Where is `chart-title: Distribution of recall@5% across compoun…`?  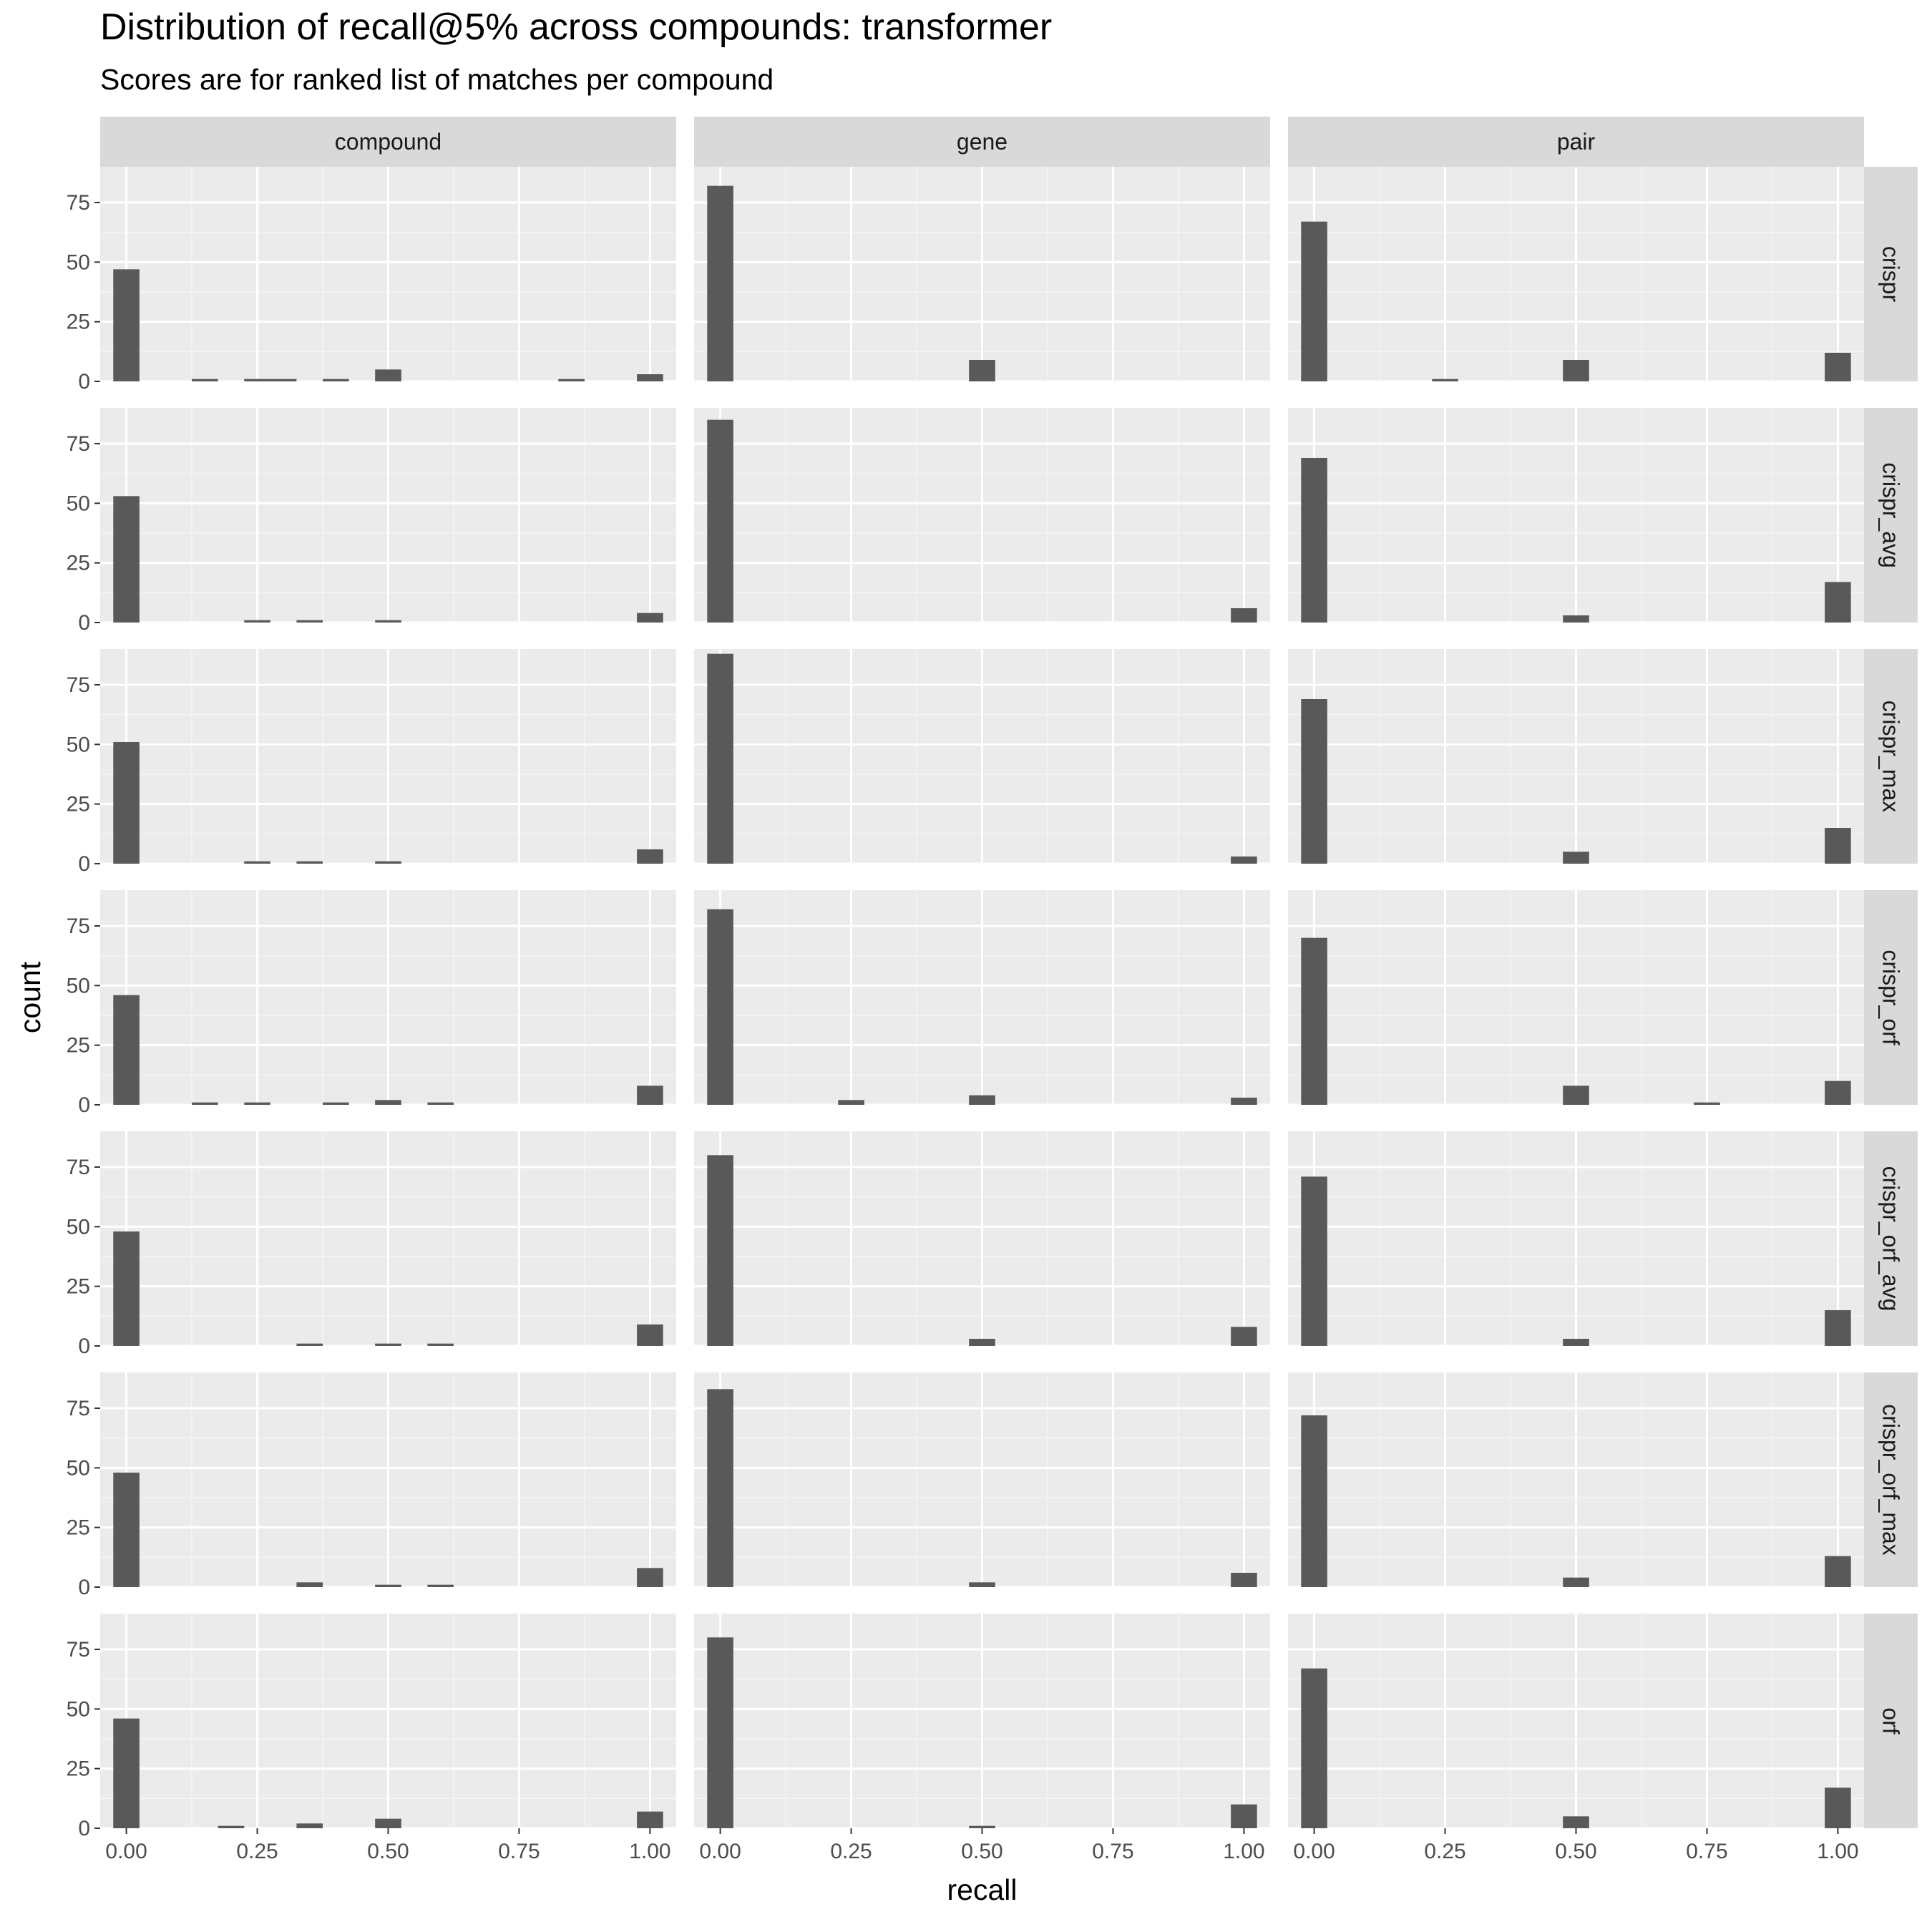
chart-title: Distribution of recall@5% across compoun… is located at coordinates (576, 27).